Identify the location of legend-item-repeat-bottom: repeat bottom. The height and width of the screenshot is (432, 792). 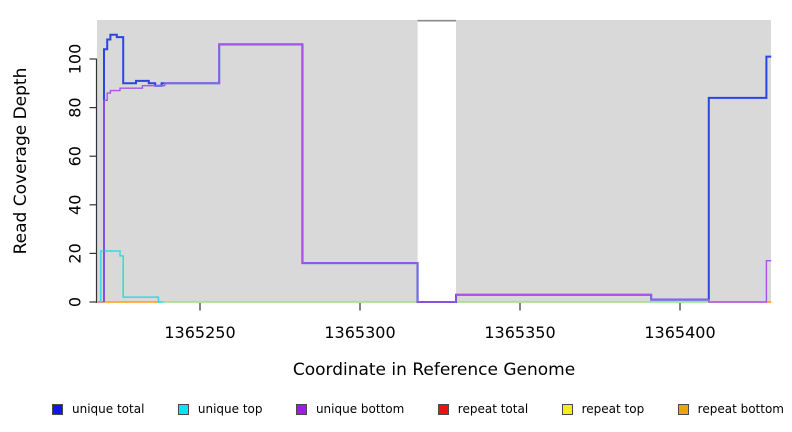
(730, 409).